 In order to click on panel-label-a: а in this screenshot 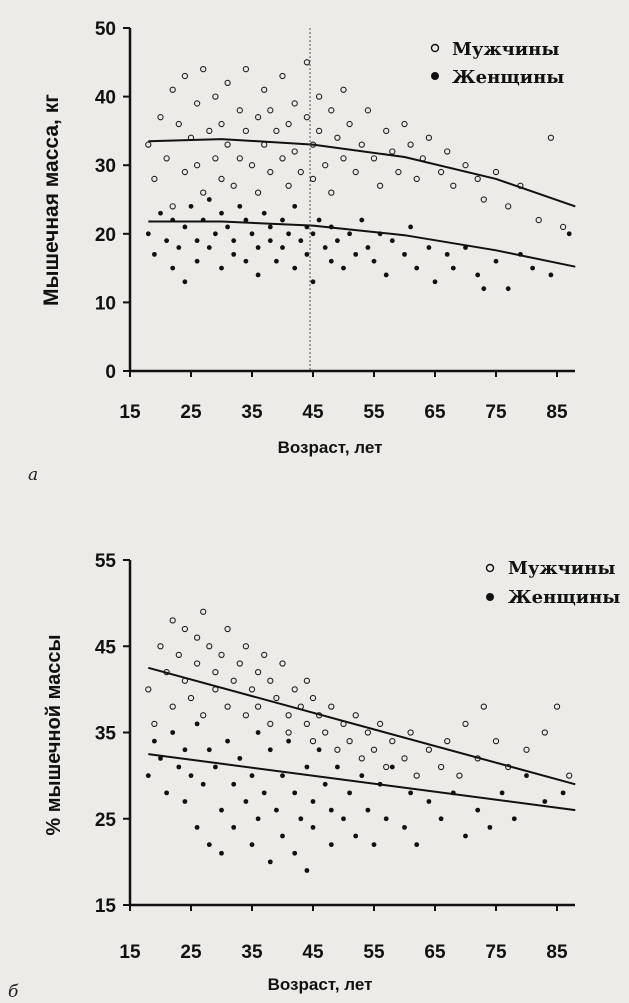, I will do `click(33, 475)`.